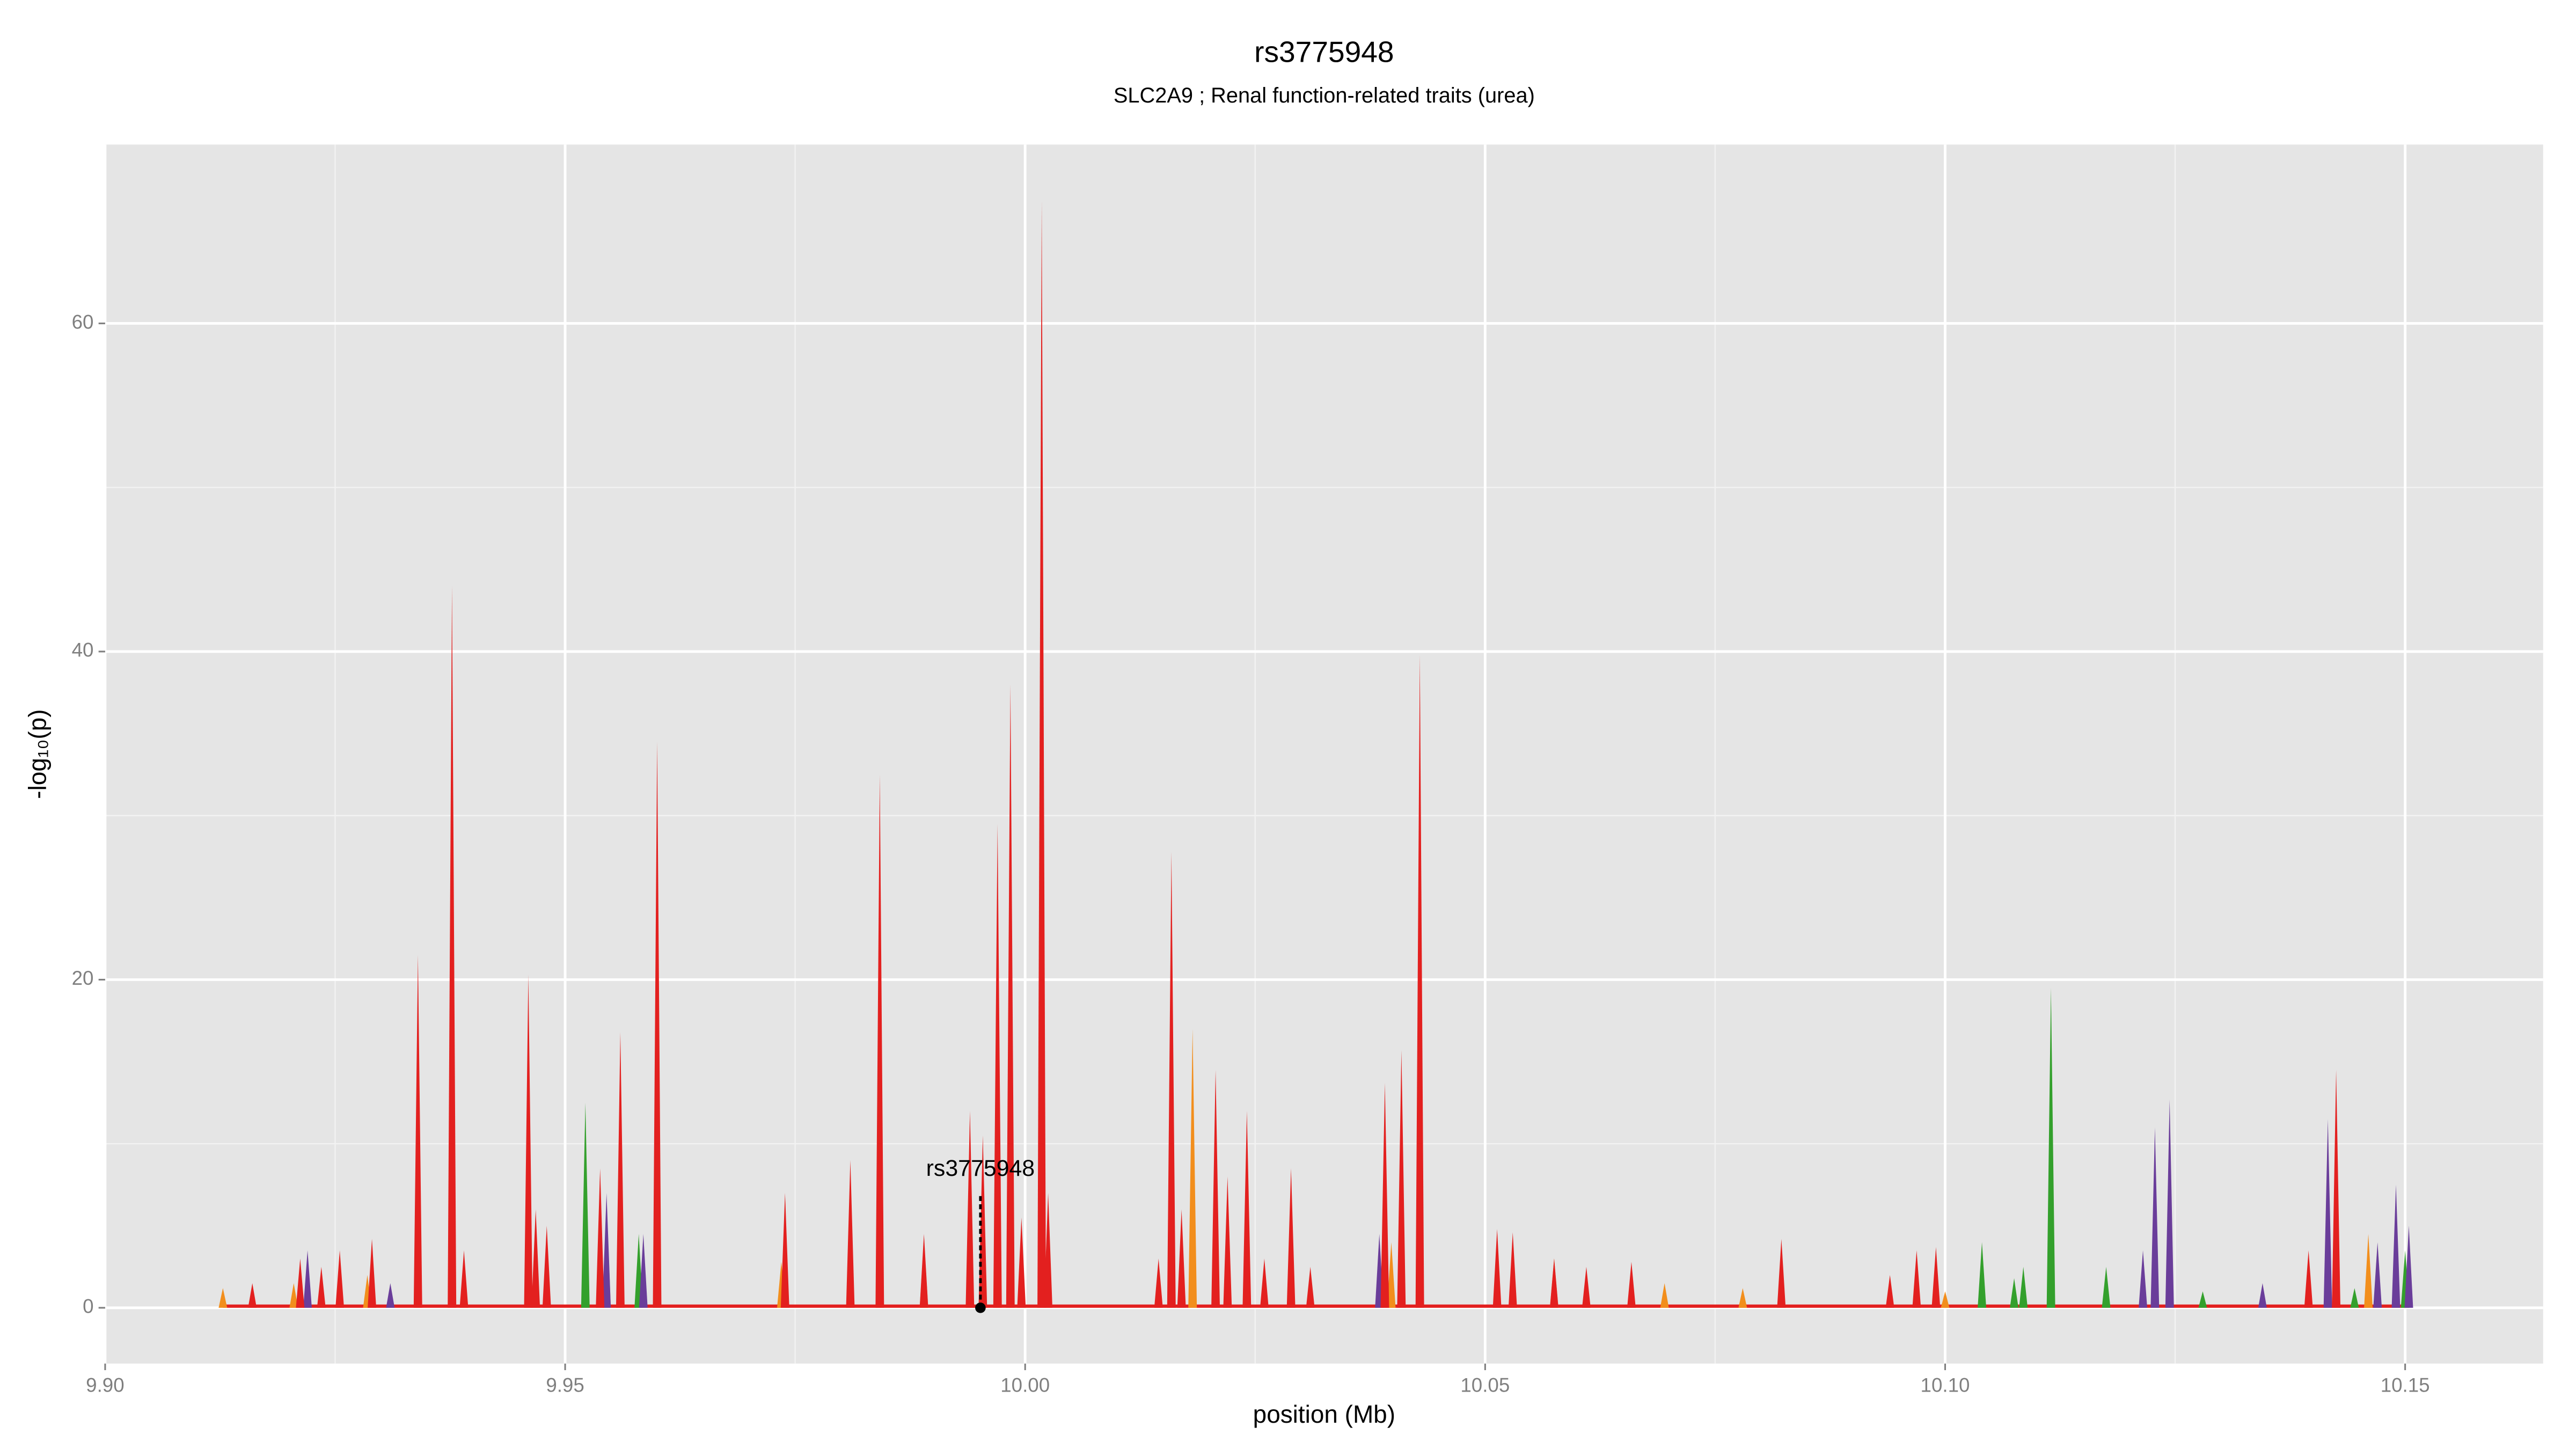  What do you see at coordinates (83, 978) in the screenshot?
I see `y-tick-label: 20` at bounding box center [83, 978].